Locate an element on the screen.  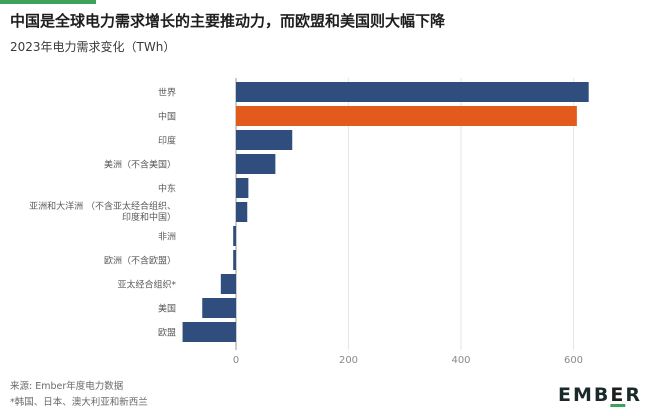
category-label: 印度 is located at coordinates (167, 141).